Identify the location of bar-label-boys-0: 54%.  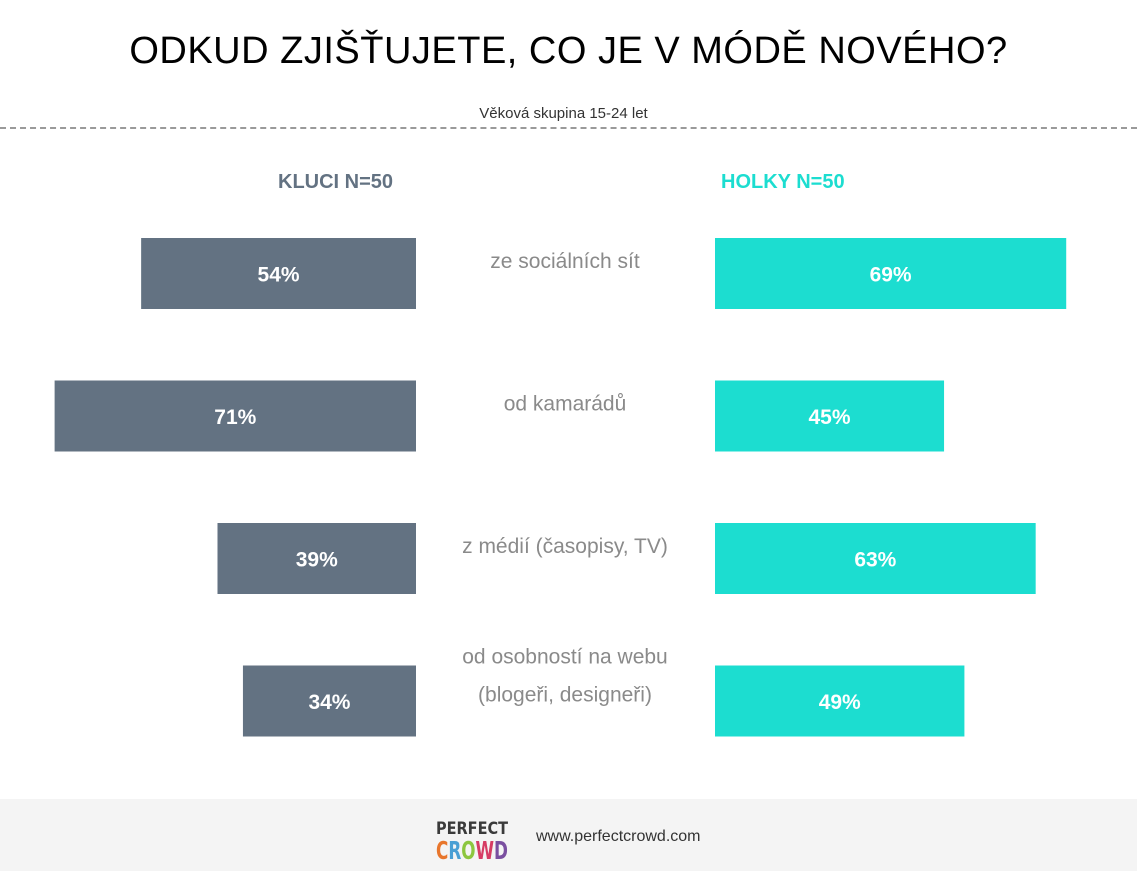
(279, 275).